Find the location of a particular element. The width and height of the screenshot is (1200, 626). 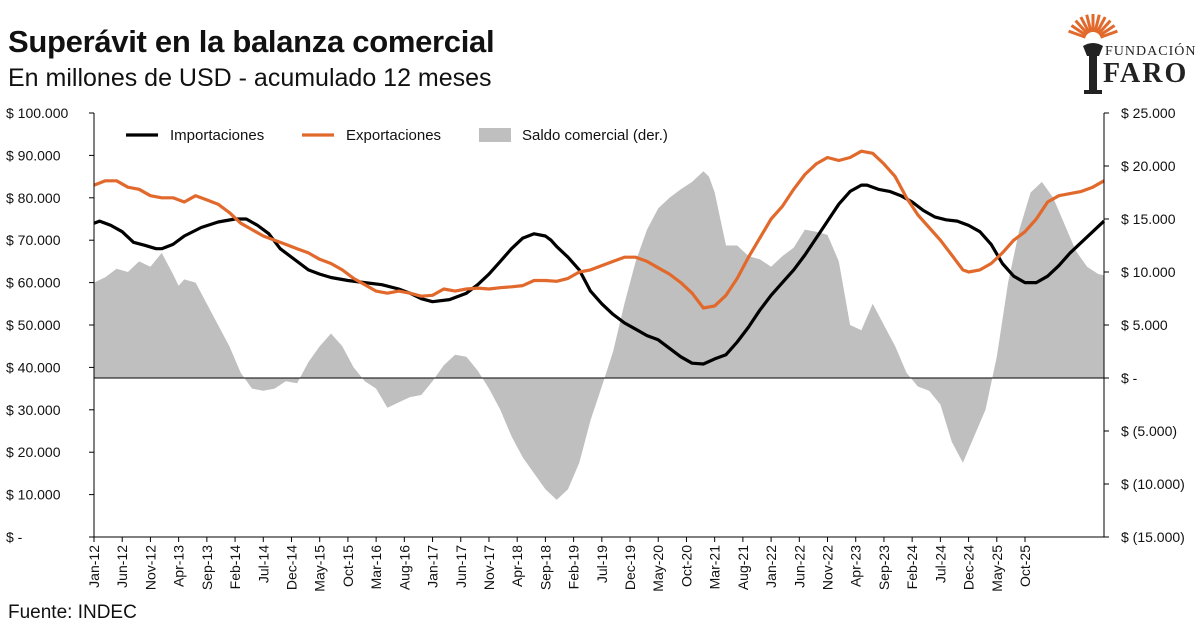

right-tick-label: $ - is located at coordinates (1129, 378).